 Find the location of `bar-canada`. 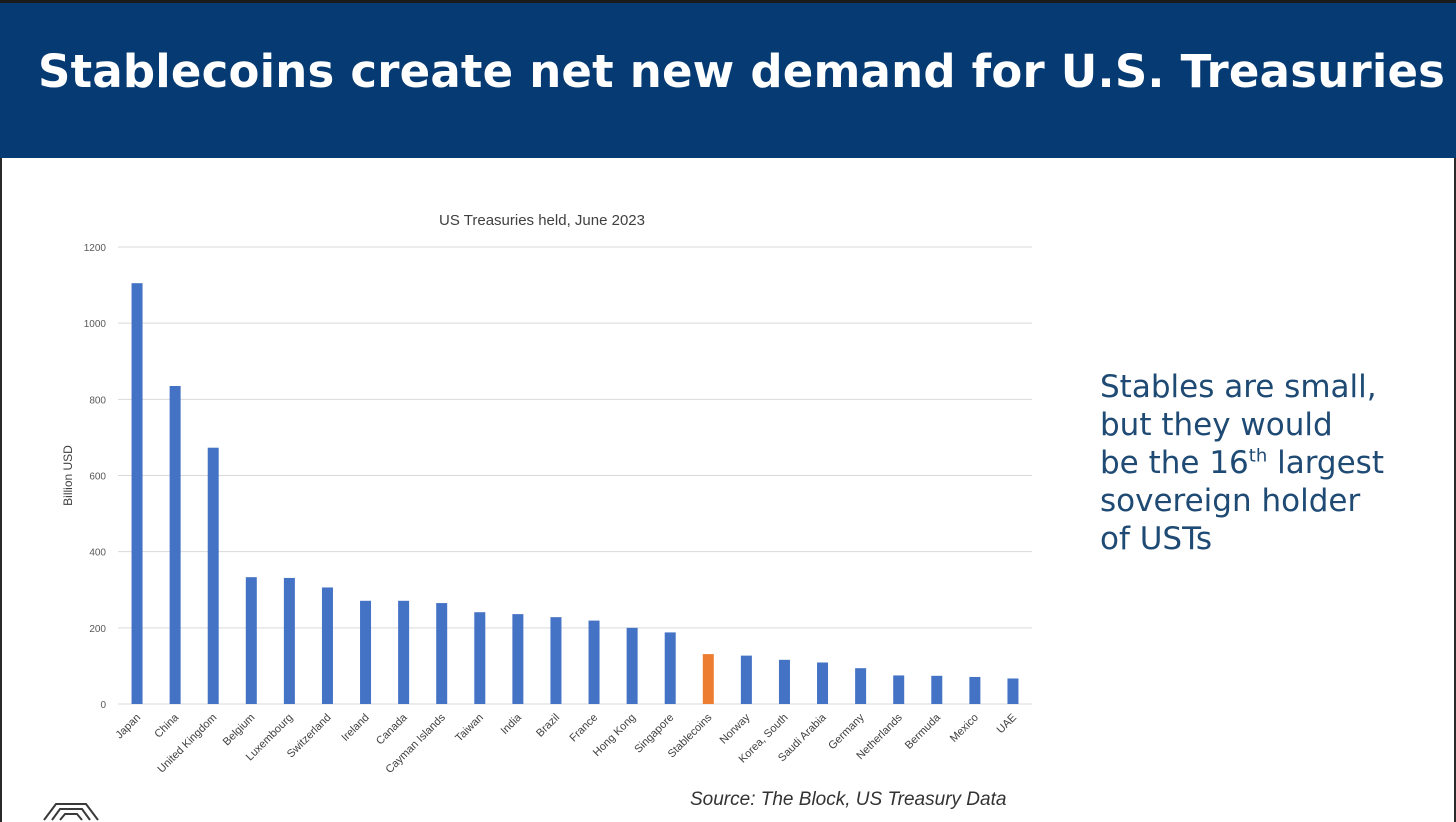

bar-canada is located at coordinates (404, 652).